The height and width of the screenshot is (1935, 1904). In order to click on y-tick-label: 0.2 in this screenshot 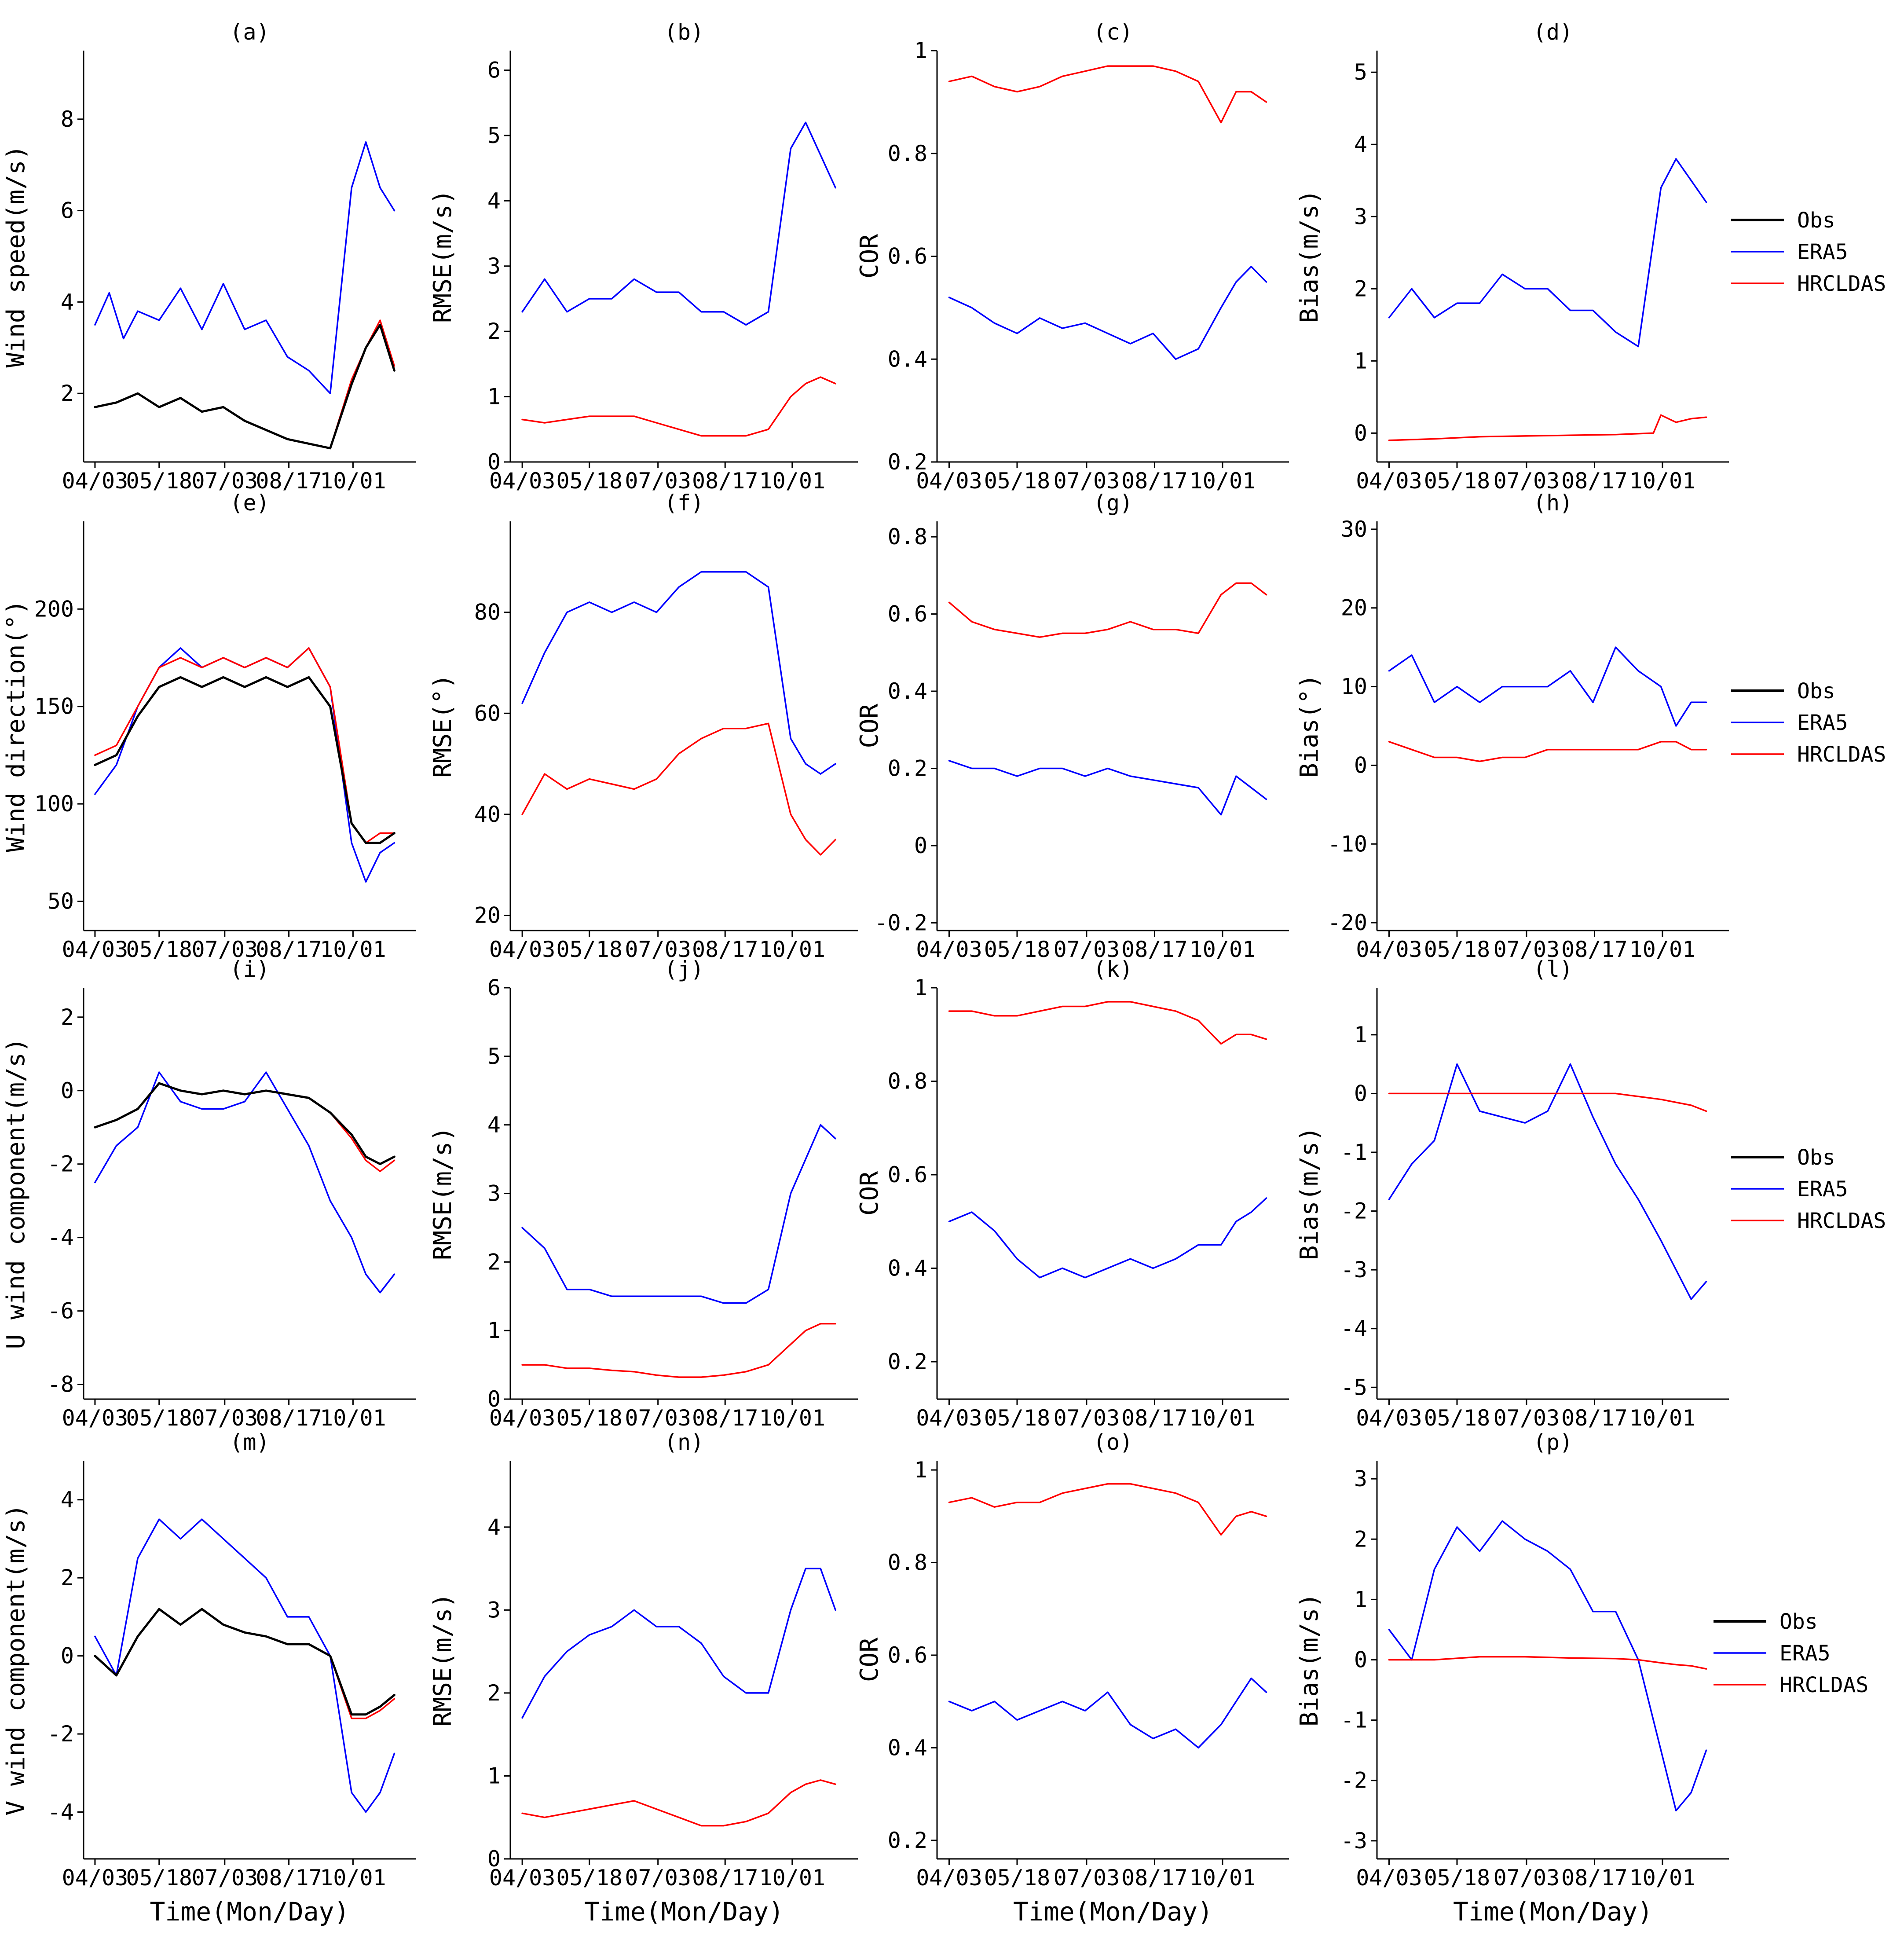, I will do `click(907, 1361)`.